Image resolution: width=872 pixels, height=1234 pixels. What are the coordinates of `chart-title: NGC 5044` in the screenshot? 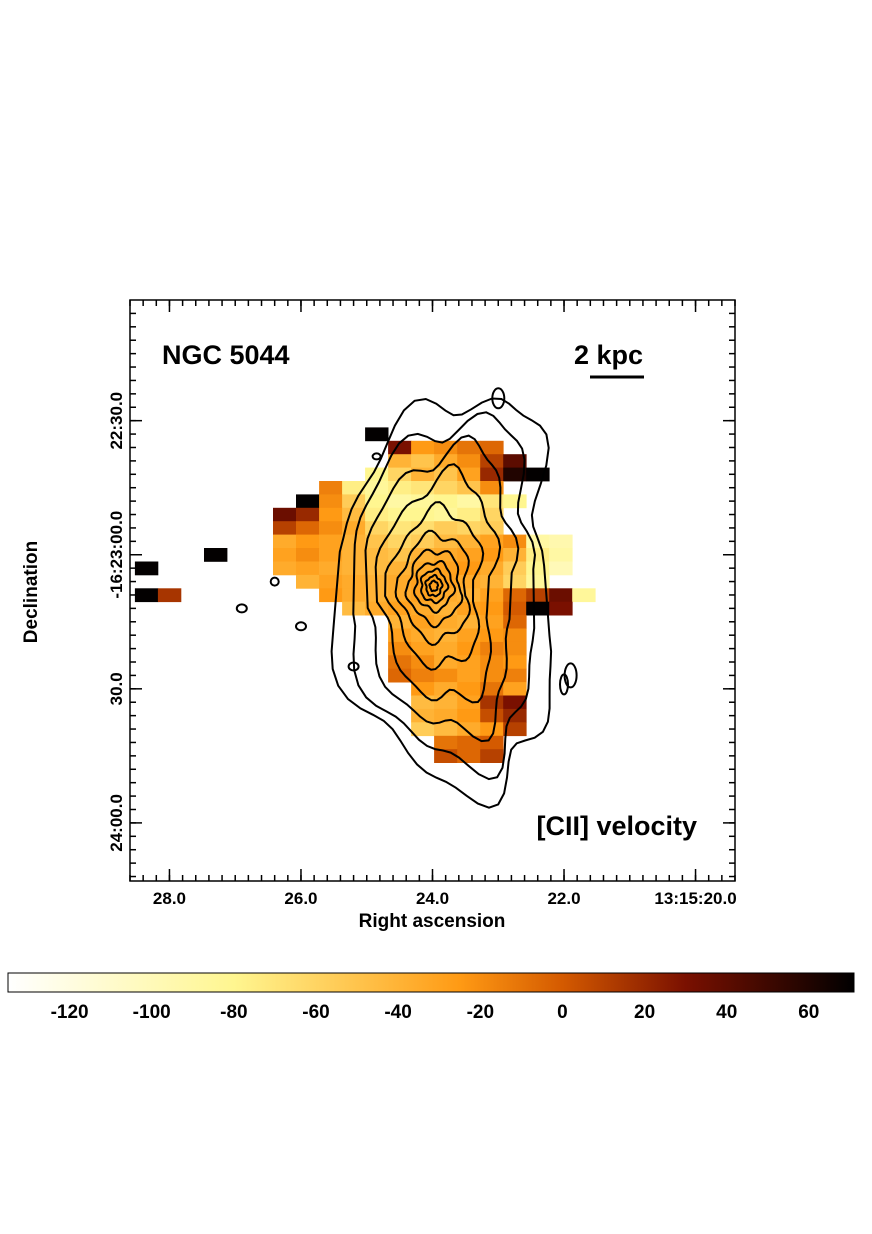 It's located at (226, 355).